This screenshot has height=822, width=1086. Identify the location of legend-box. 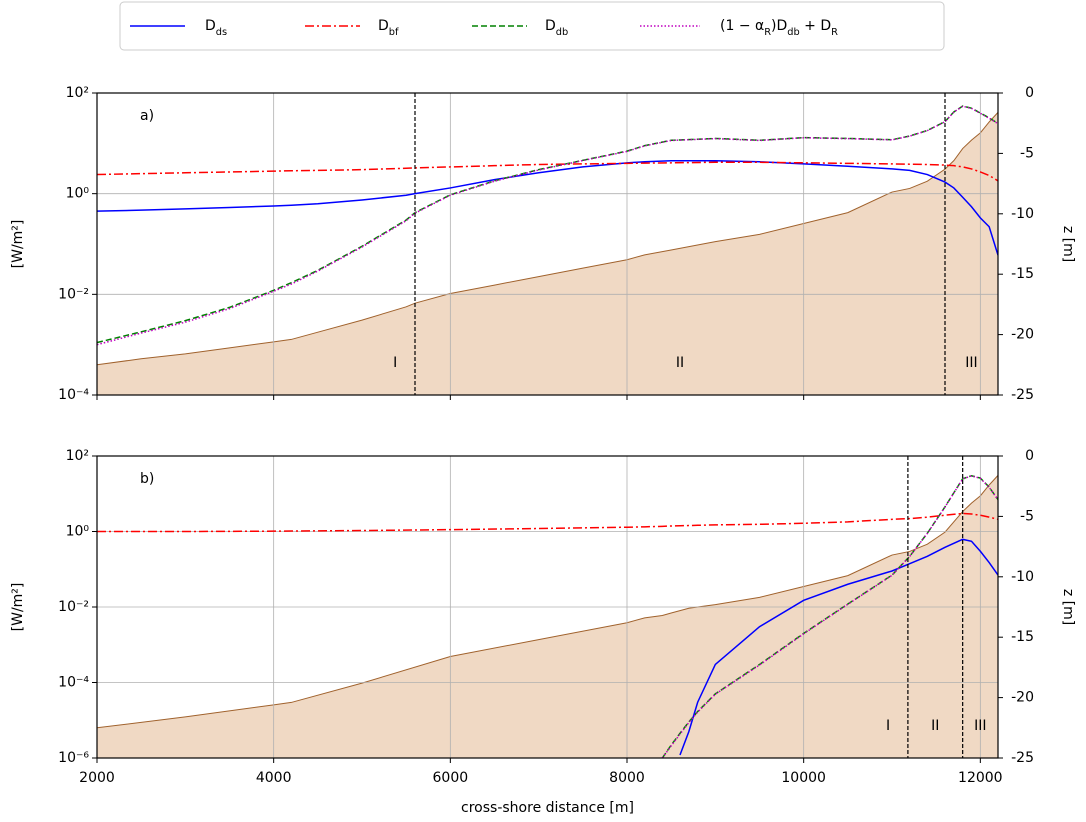
(532, 26).